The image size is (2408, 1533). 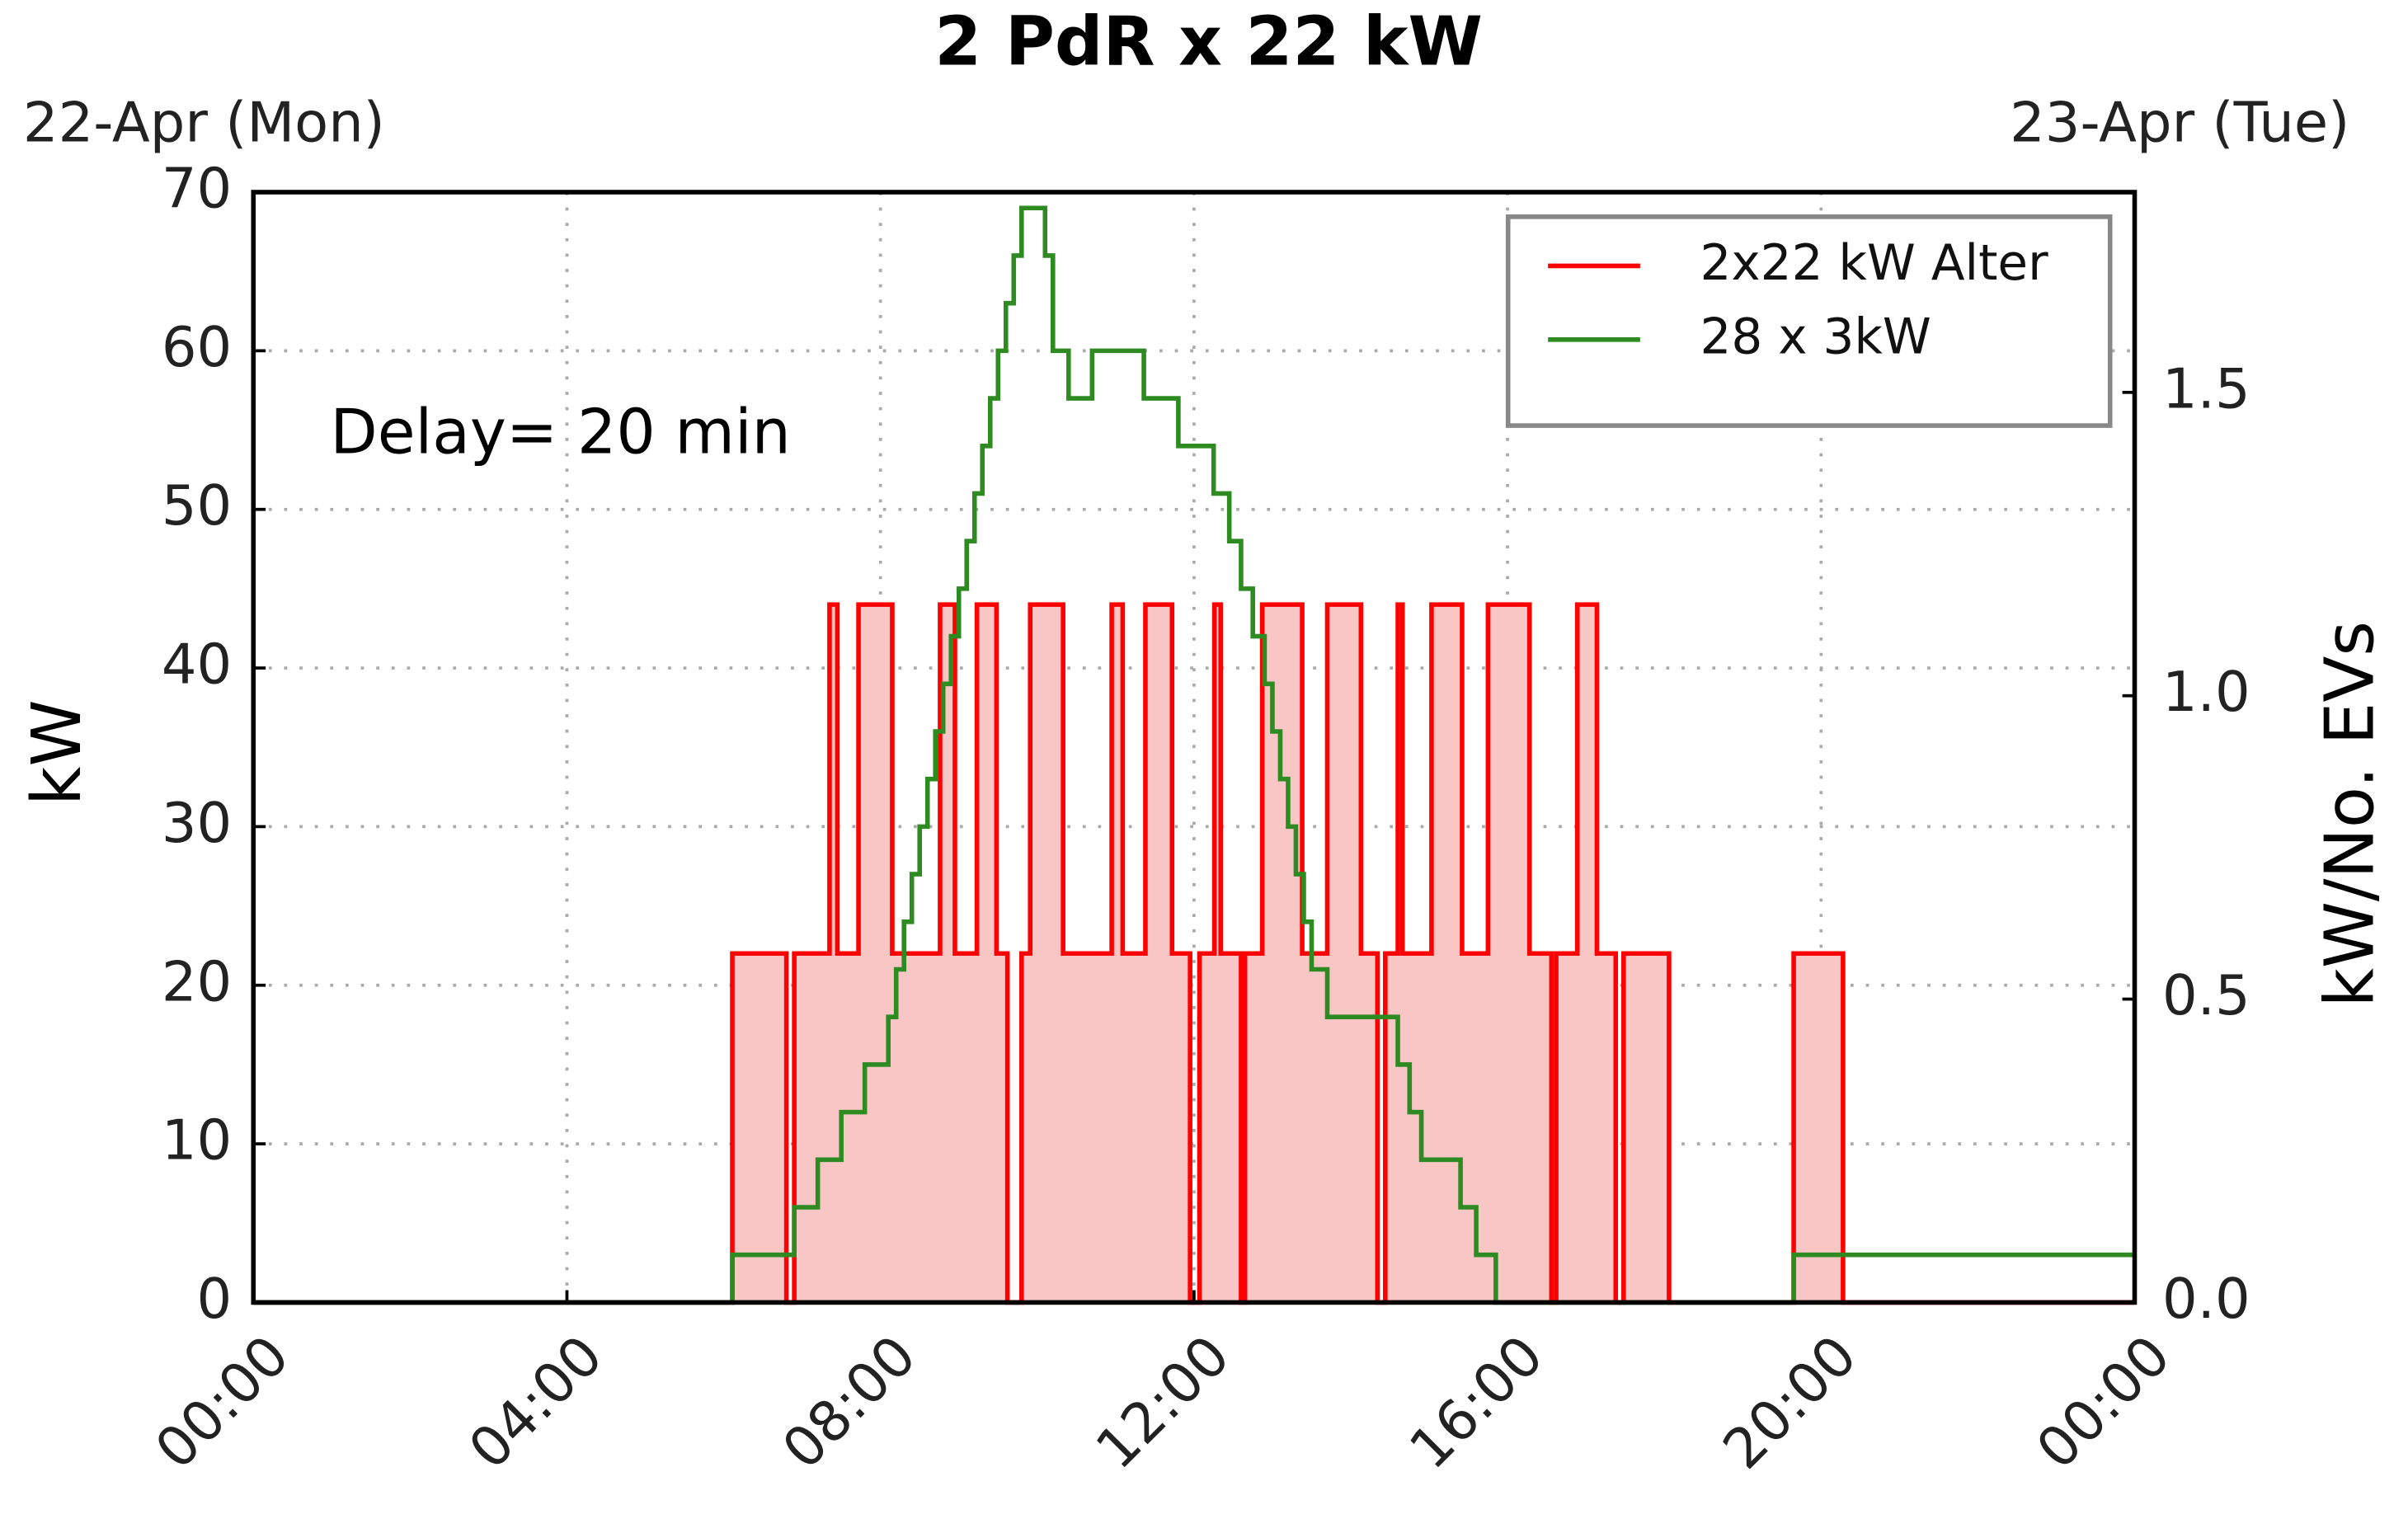 What do you see at coordinates (1790, 1403) in the screenshot?
I see `x-tick-label: 20:00` at bounding box center [1790, 1403].